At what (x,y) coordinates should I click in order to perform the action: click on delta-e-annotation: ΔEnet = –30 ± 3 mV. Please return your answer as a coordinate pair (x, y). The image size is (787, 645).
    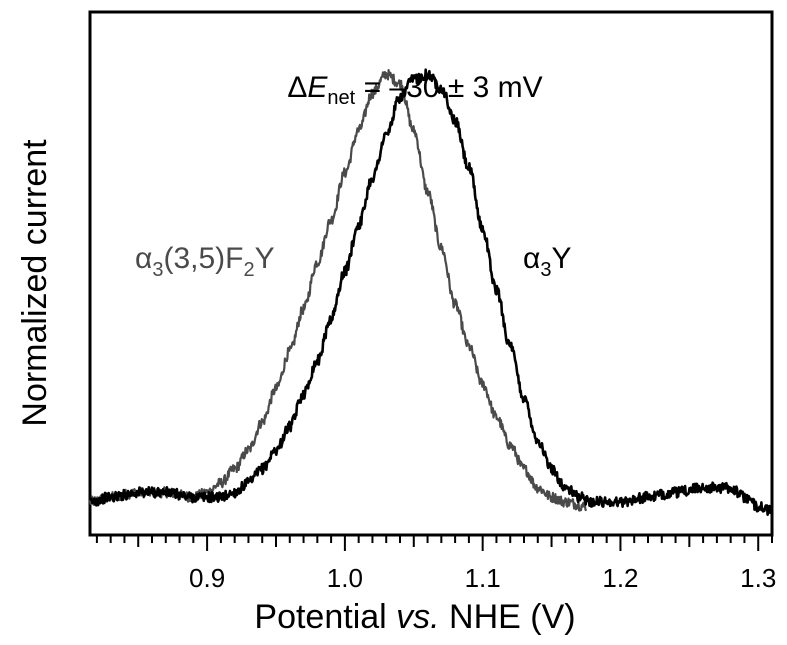
    Looking at the image, I should click on (414, 90).